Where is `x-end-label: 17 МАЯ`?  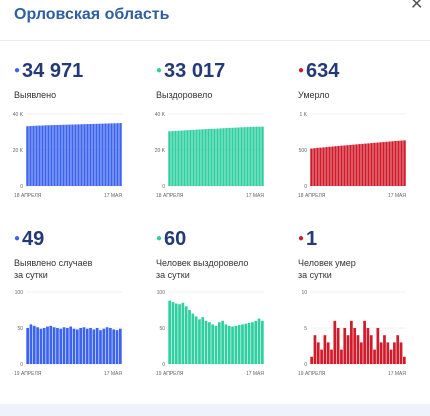
x-end-label: 17 МАЯ is located at coordinates (113, 374).